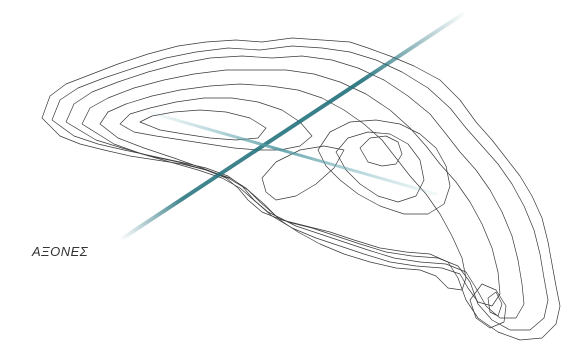 The width and height of the screenshot is (567, 348). I want to click on axes-label: ΑΞΟΝΕΣ, so click(60, 251).